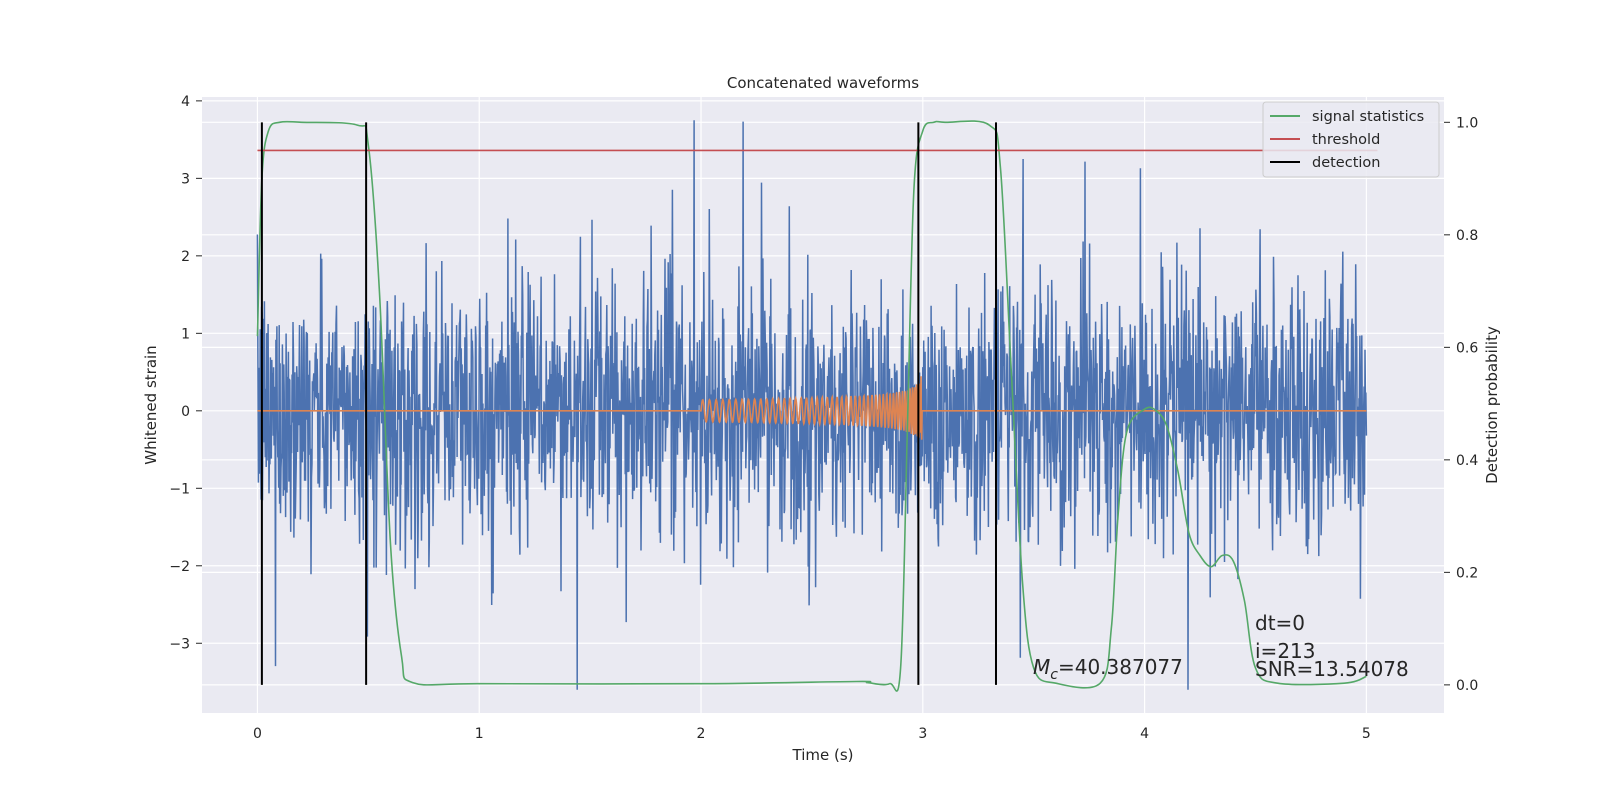  I want to click on x-tick-label: 0, so click(257, 734).